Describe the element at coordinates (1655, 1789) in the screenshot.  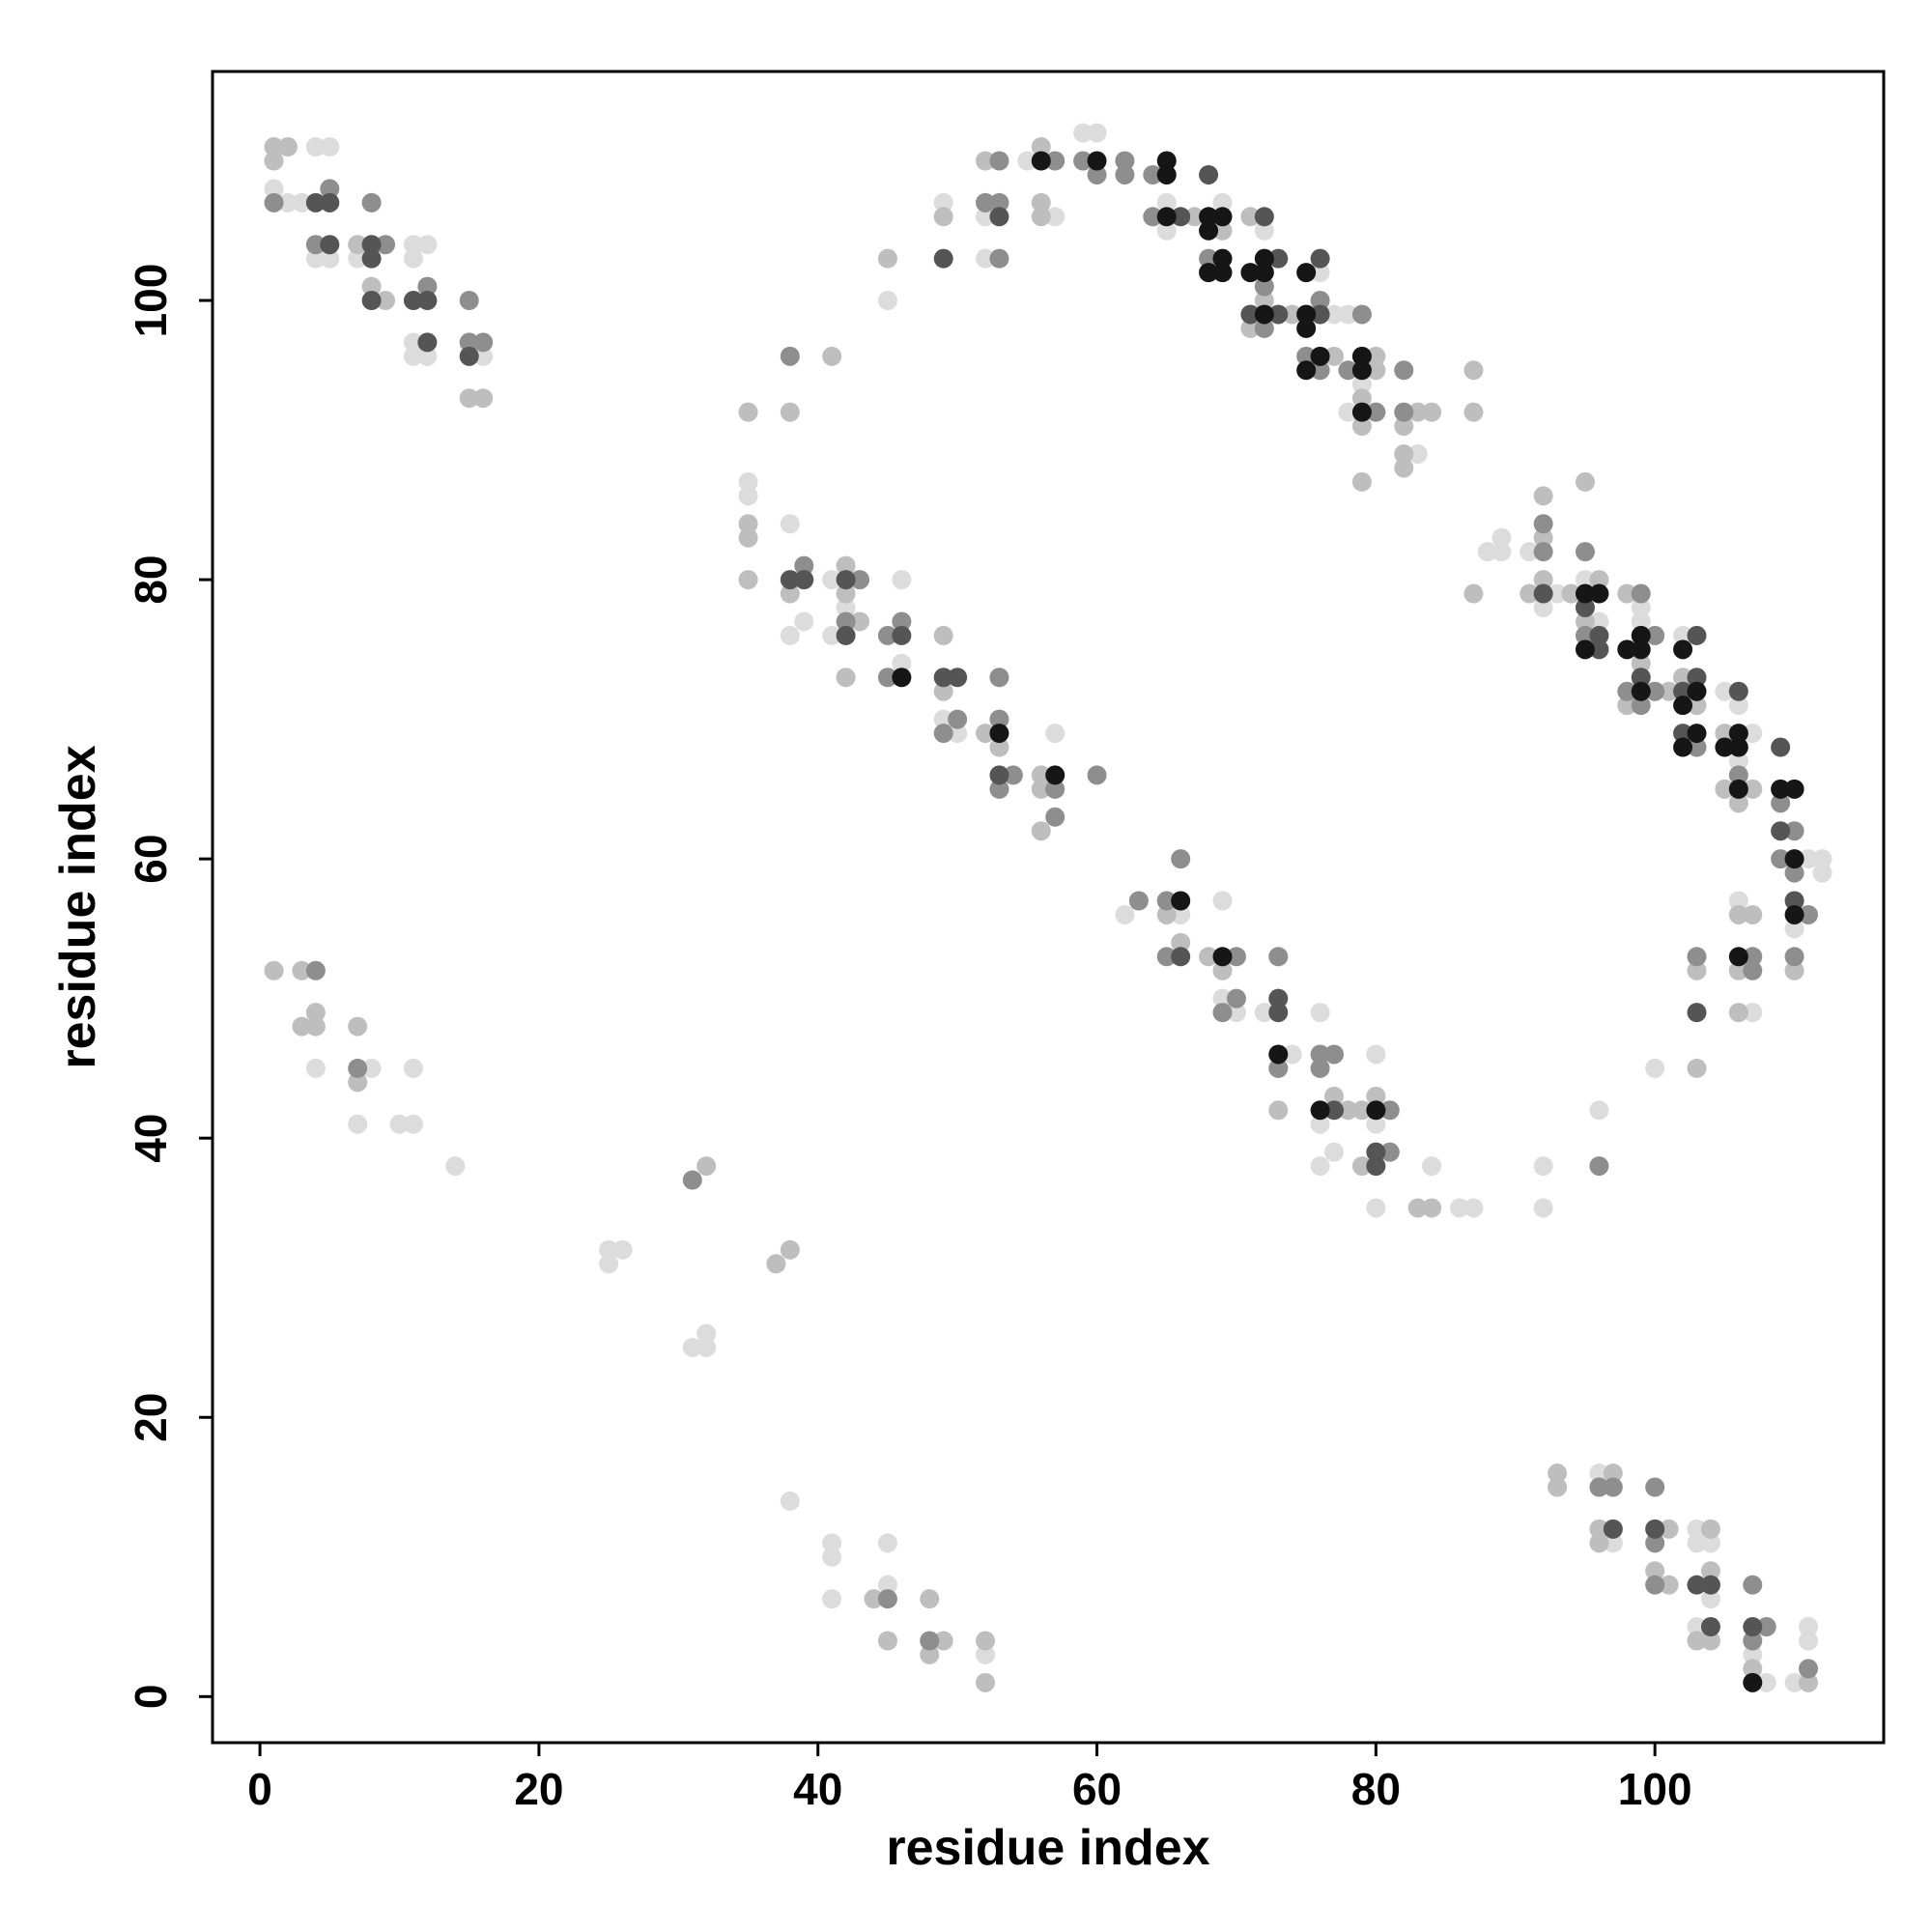
I see `x-tick-label: 100` at that location.